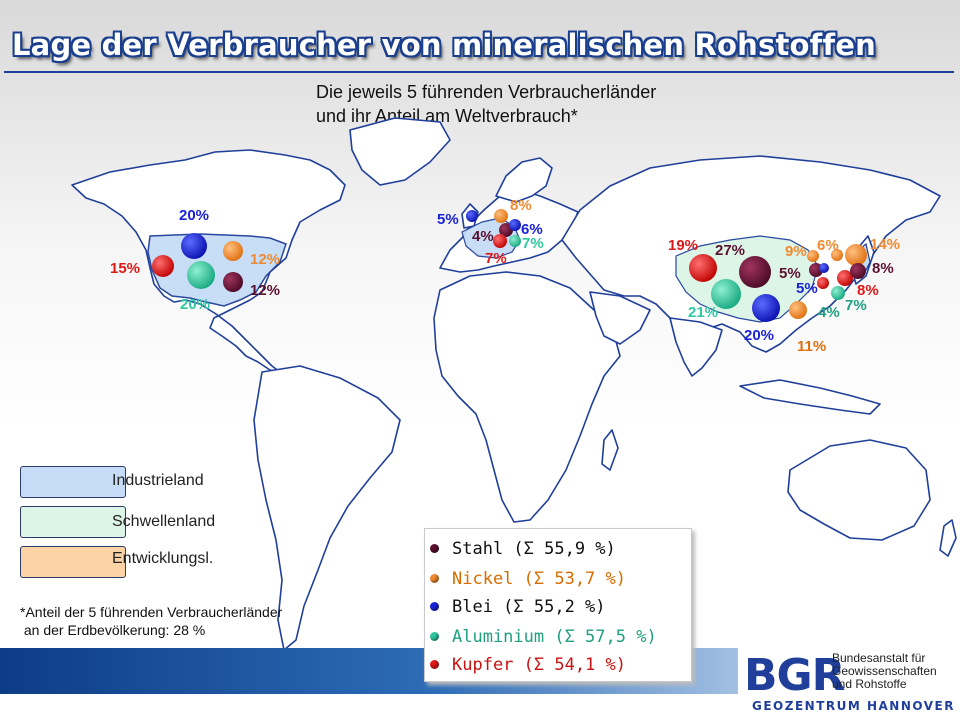  What do you see at coordinates (790, 273) in the screenshot?
I see `label-ea-stahl-1: 5%` at bounding box center [790, 273].